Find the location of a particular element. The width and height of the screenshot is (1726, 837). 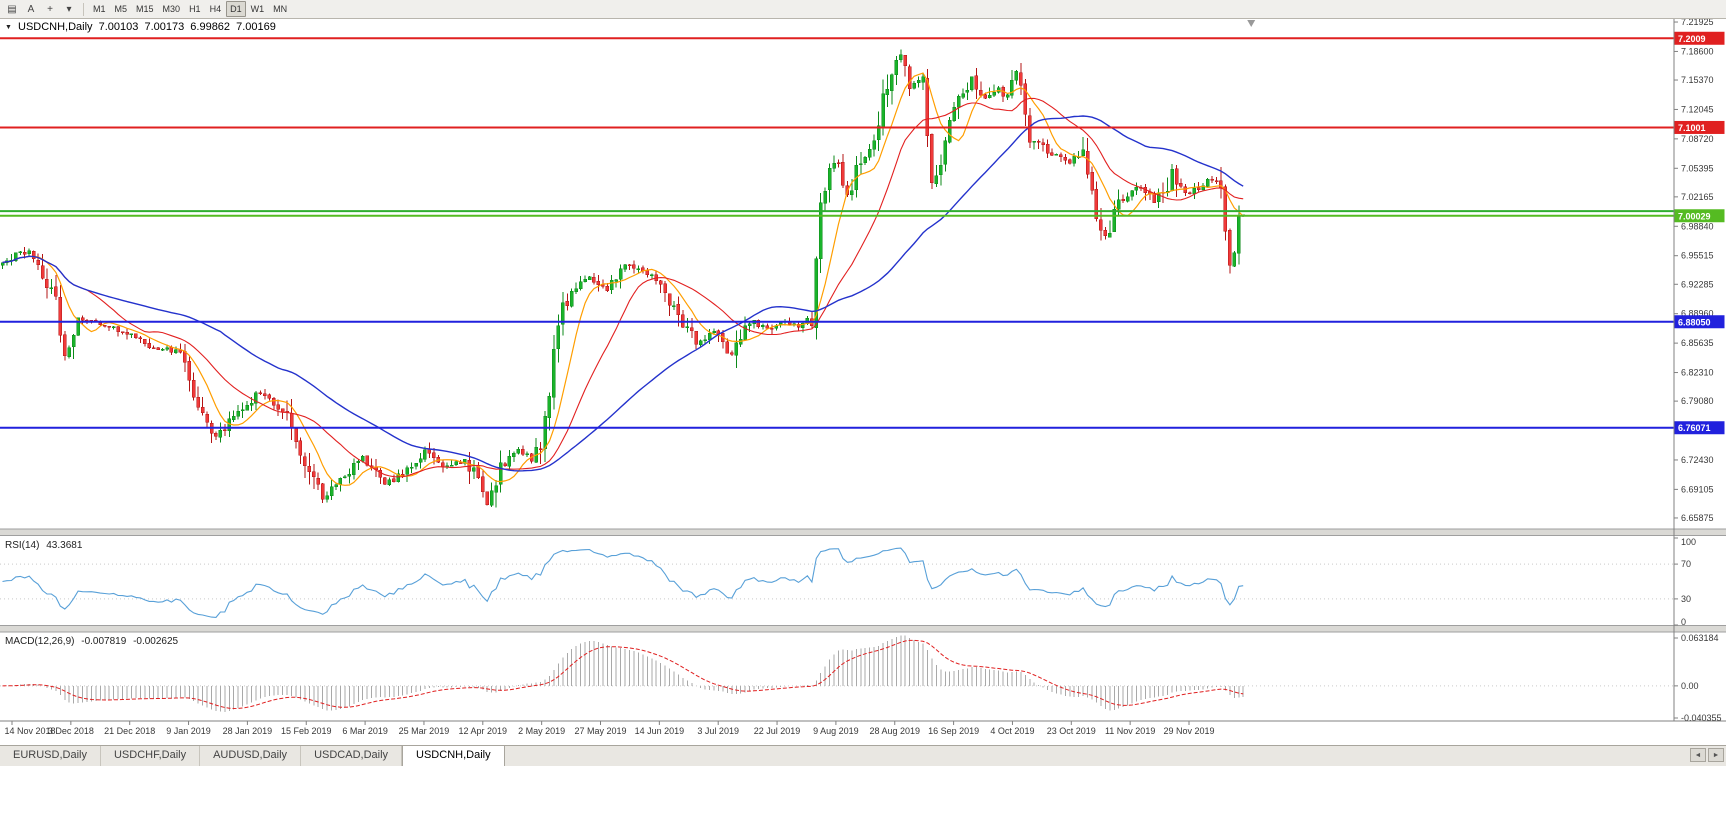

scroll-left-icon: ◄ is located at coordinates (1698, 755).